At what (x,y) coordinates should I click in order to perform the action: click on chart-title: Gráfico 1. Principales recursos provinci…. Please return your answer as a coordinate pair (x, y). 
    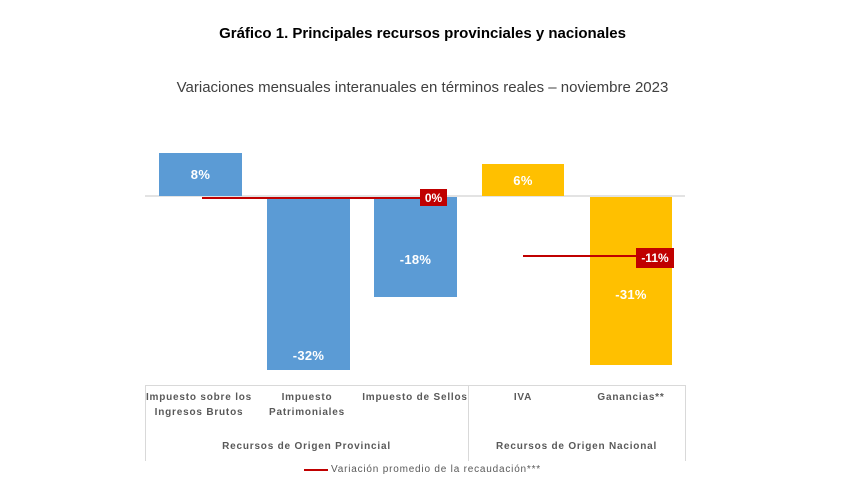
    Looking at the image, I should click on (422, 33).